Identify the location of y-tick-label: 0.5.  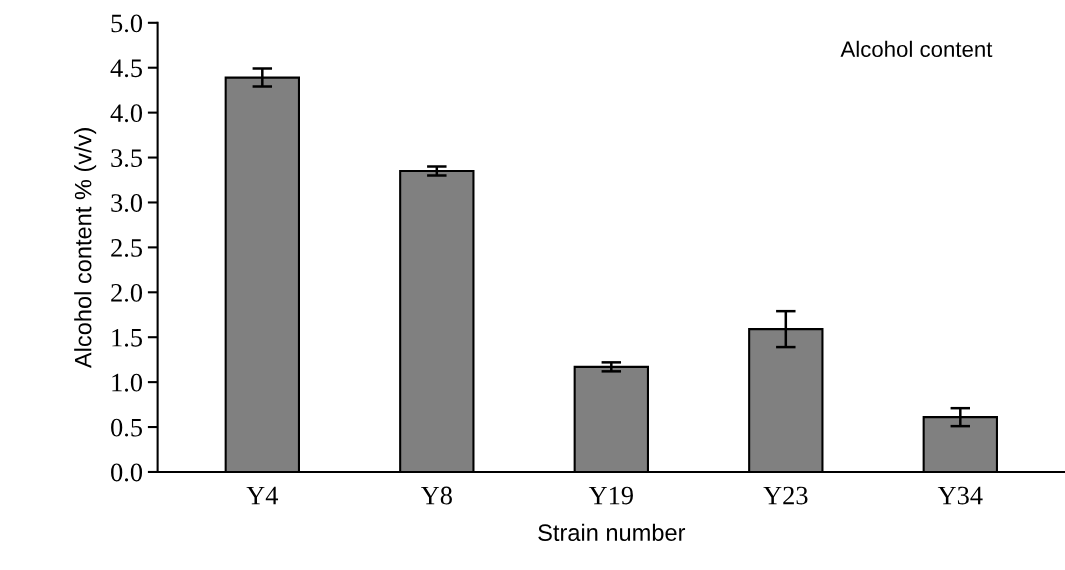
(127, 427).